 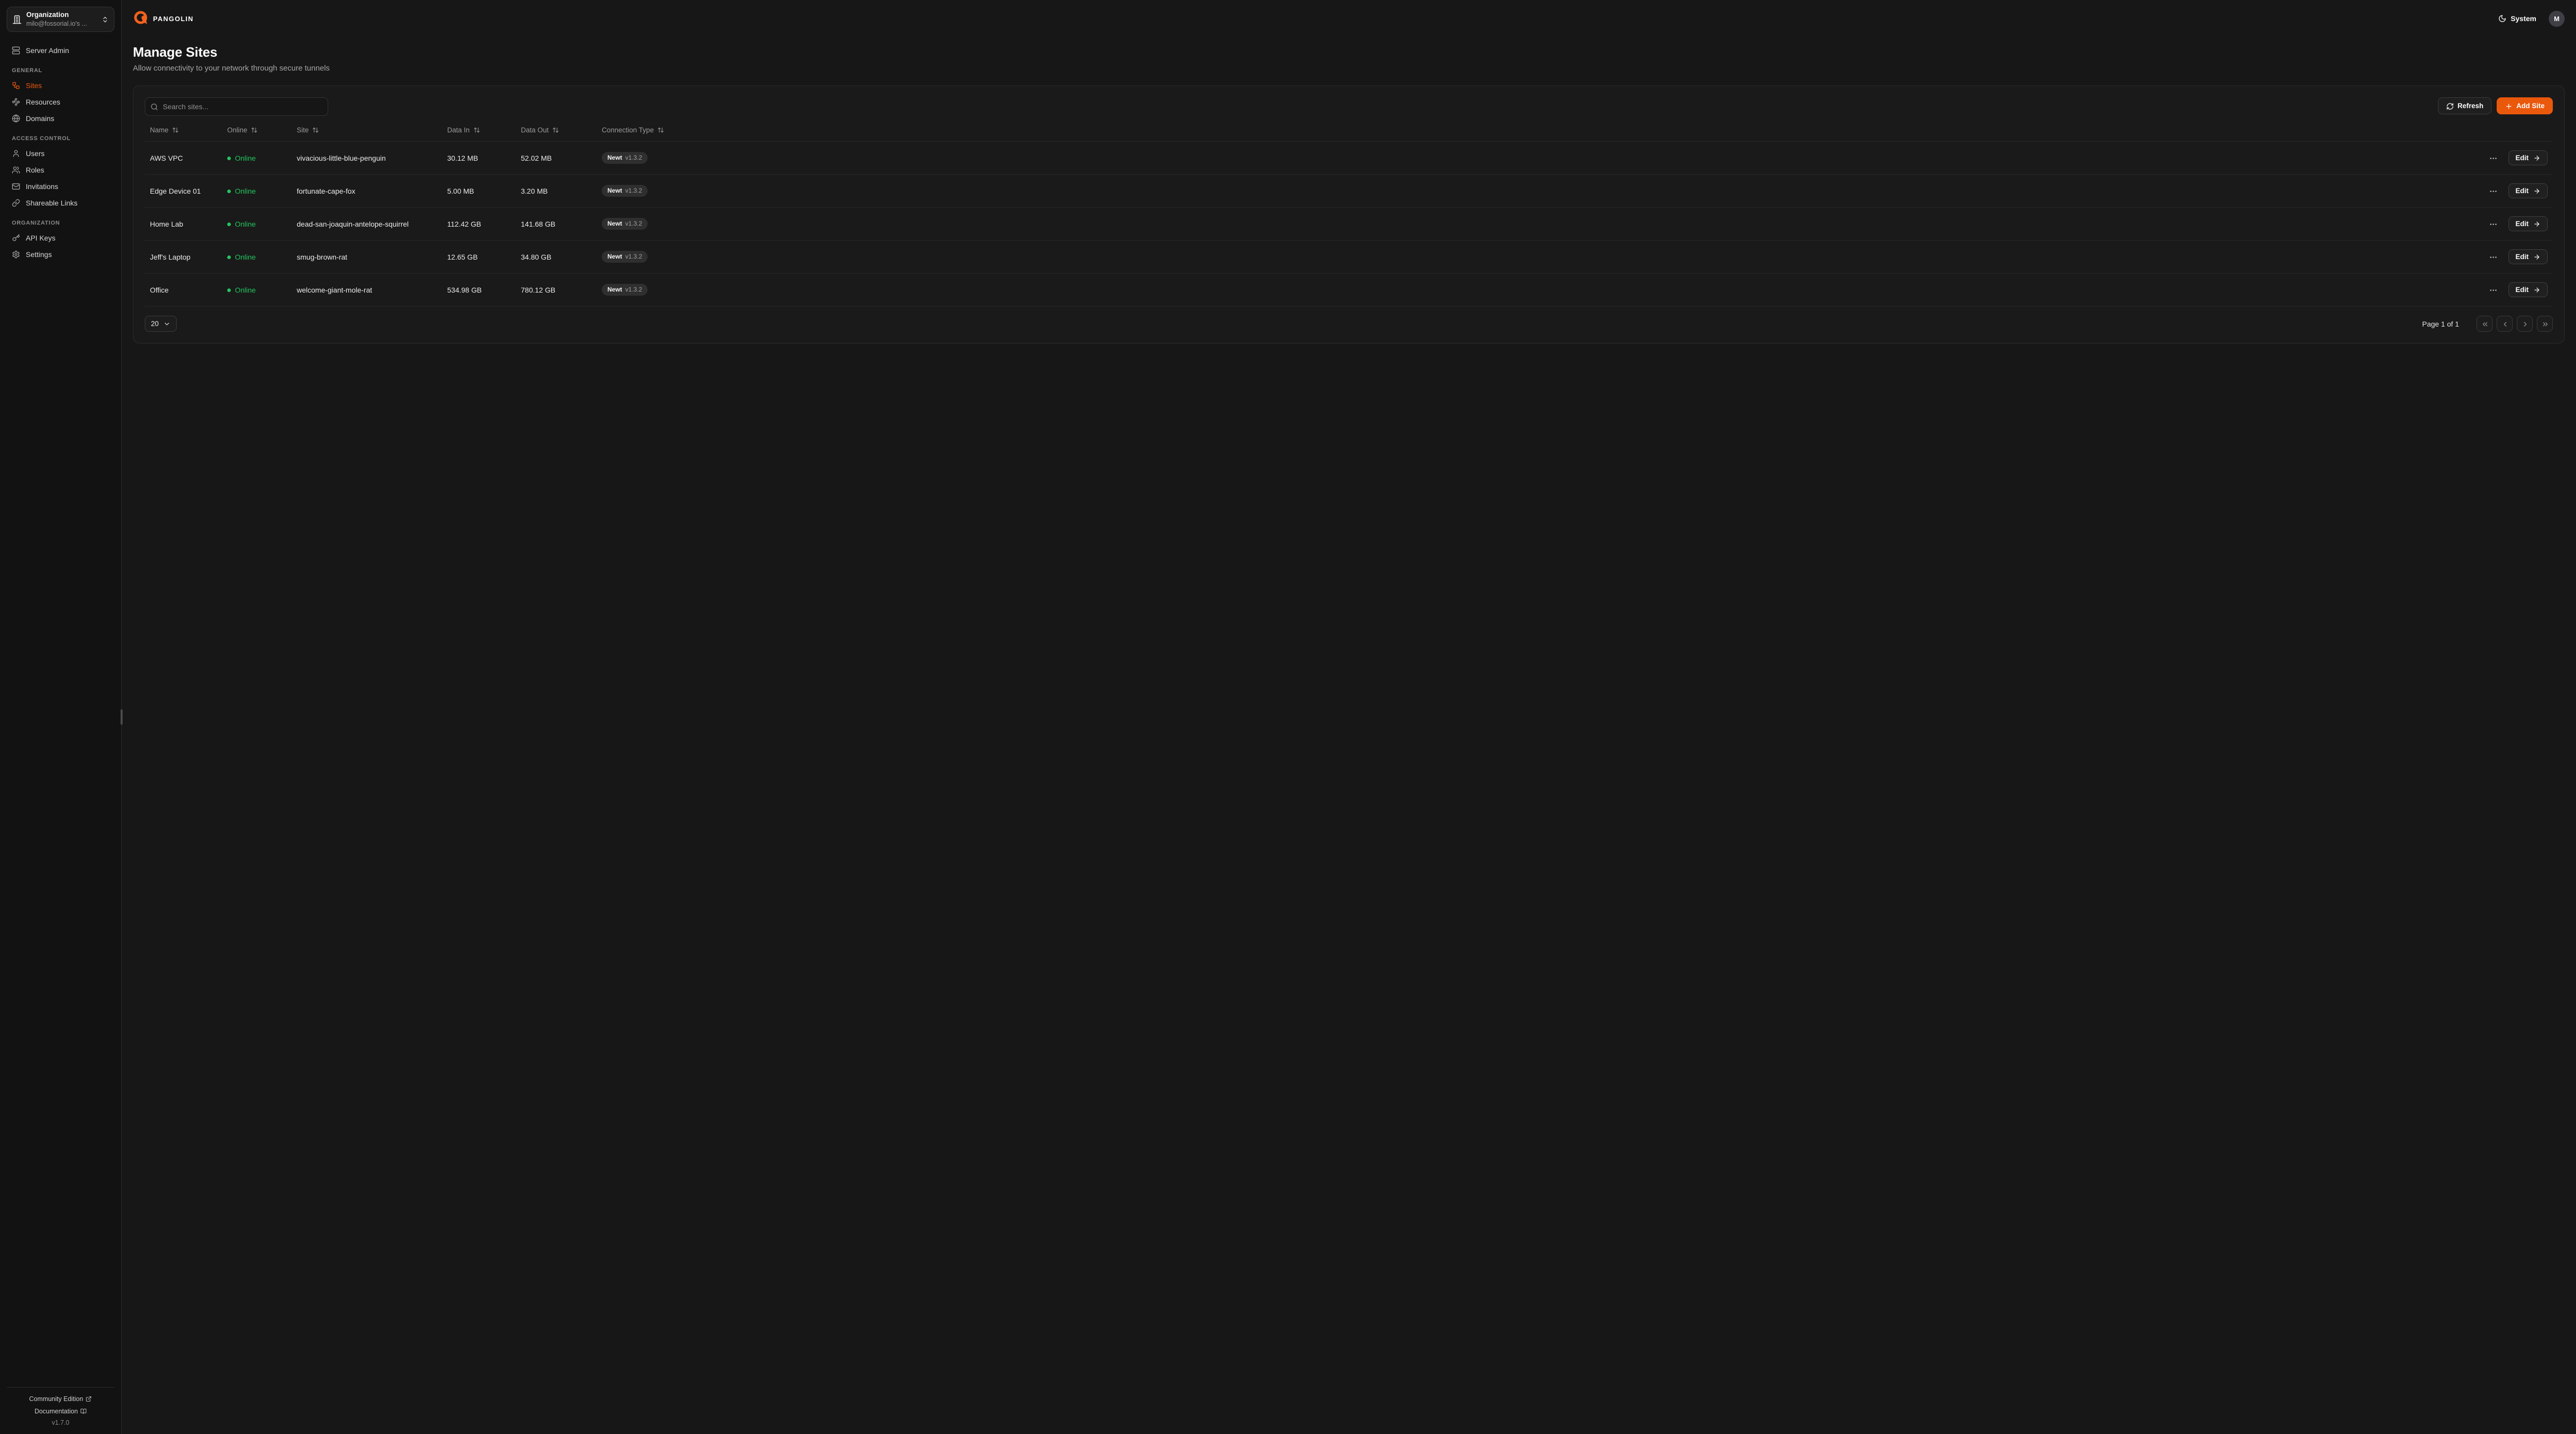 I want to click on sort-connection-type: Connection Type, so click(x=633, y=130).